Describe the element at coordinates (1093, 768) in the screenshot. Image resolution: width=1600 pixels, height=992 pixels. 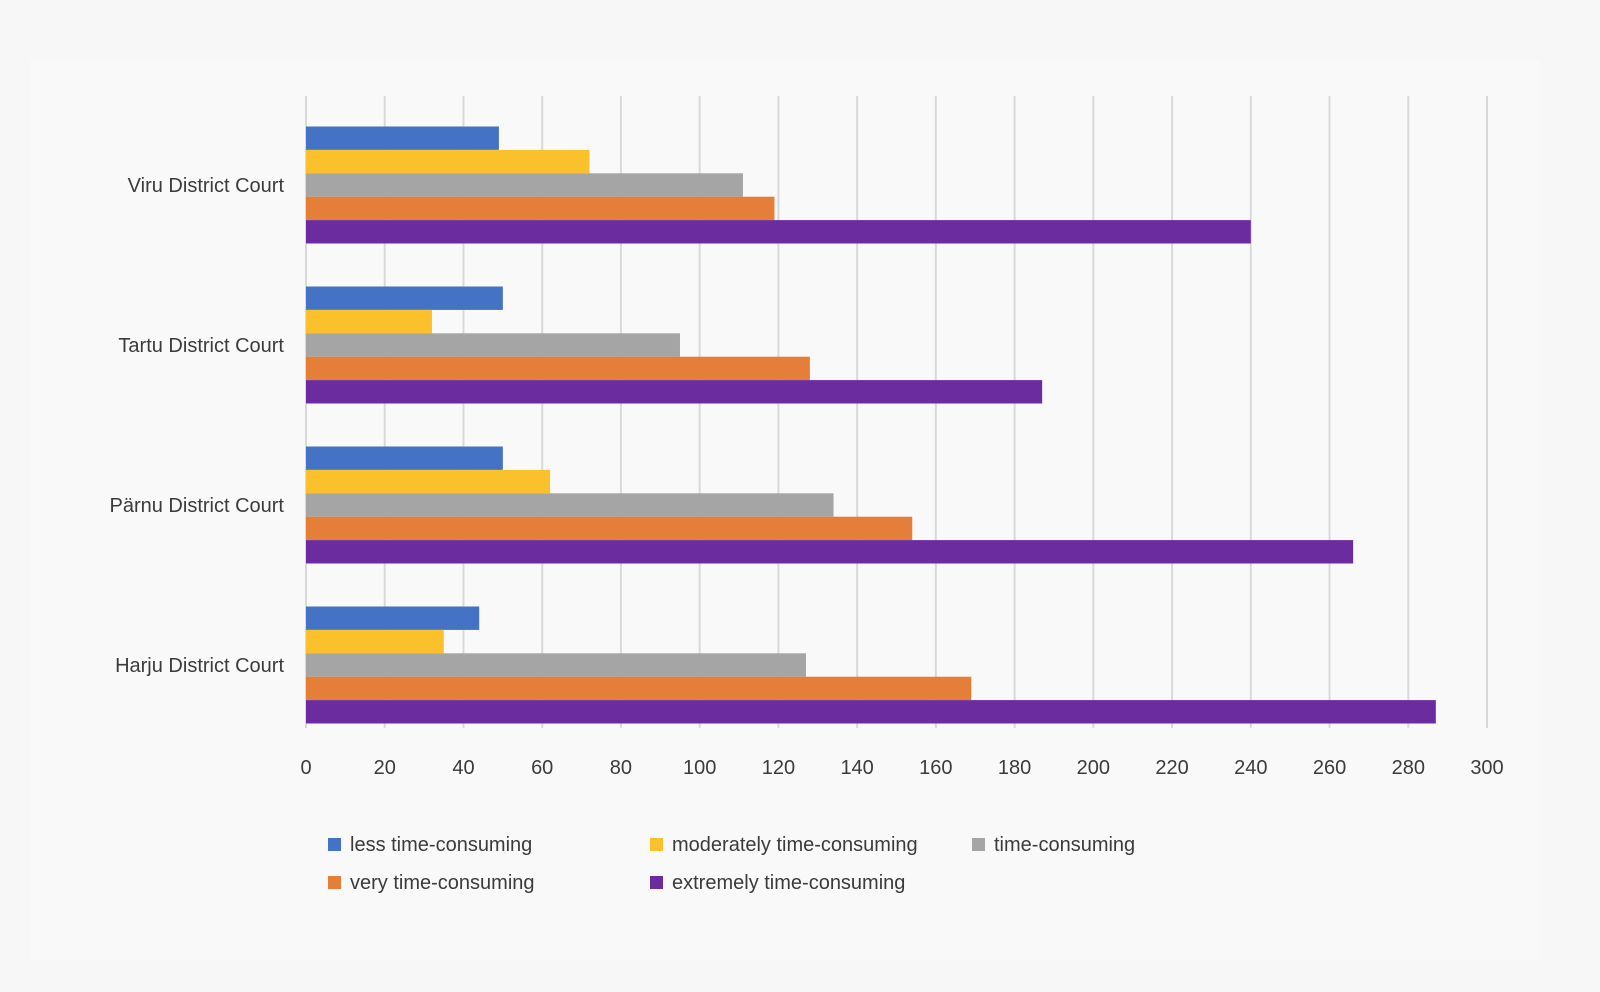
I see `x-tick-label: 200` at that location.